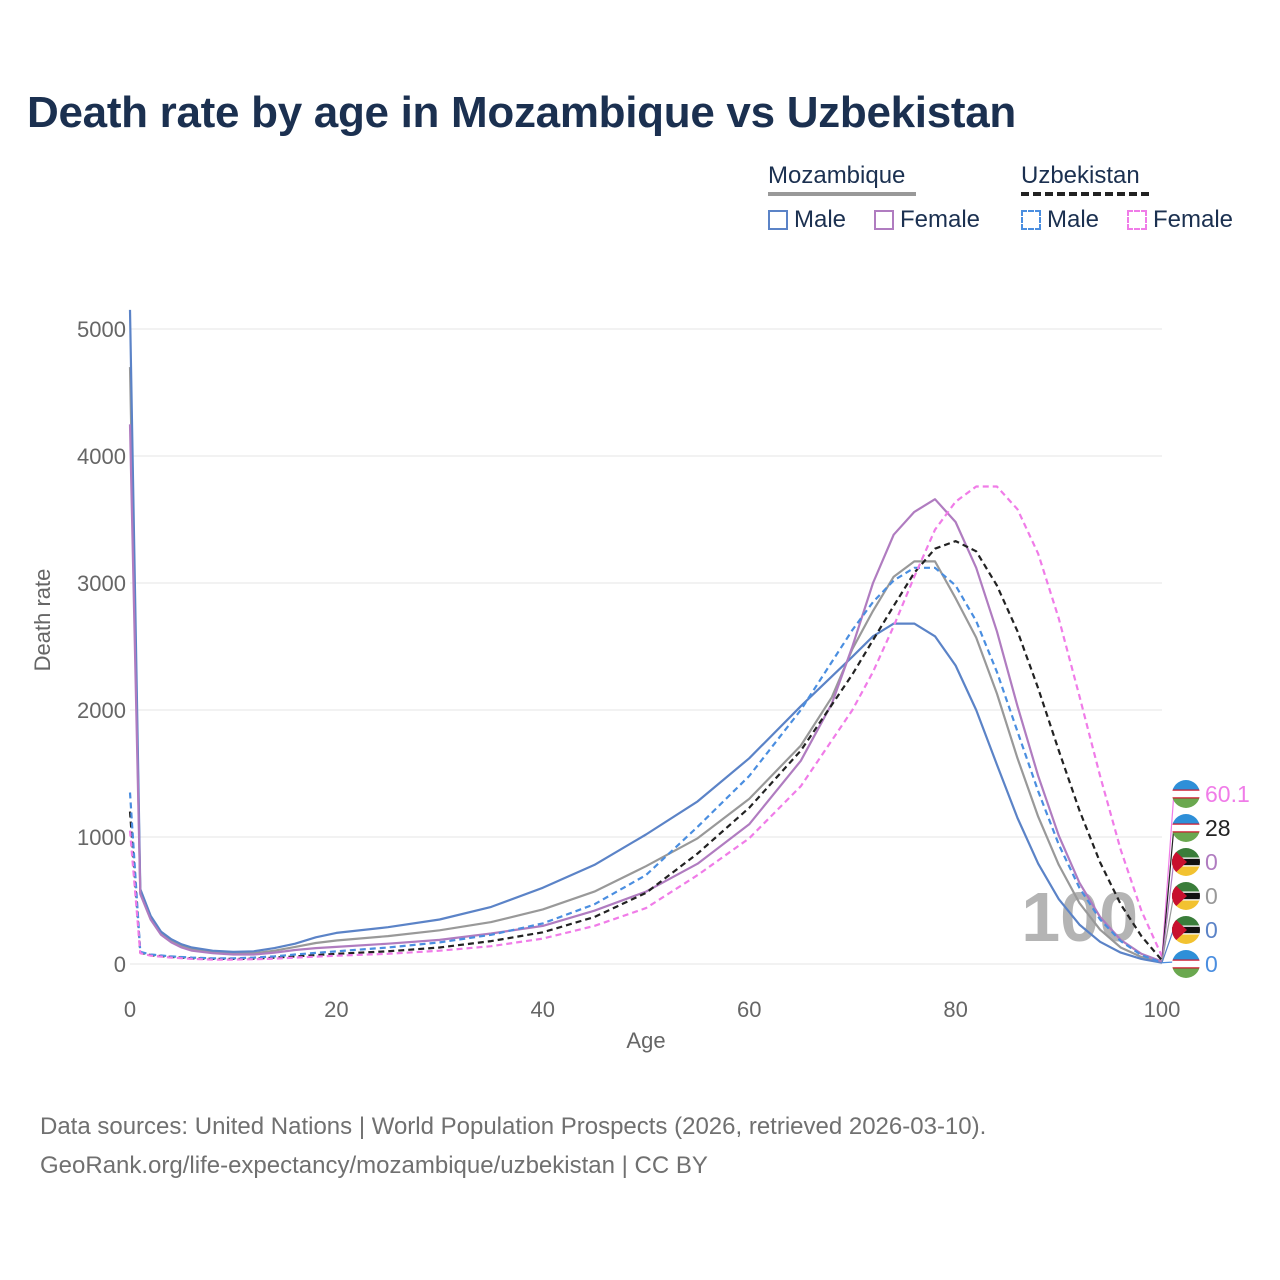  Describe the element at coordinates (1227, 794) in the screenshot. I see `end-value-label: 60.1` at that location.